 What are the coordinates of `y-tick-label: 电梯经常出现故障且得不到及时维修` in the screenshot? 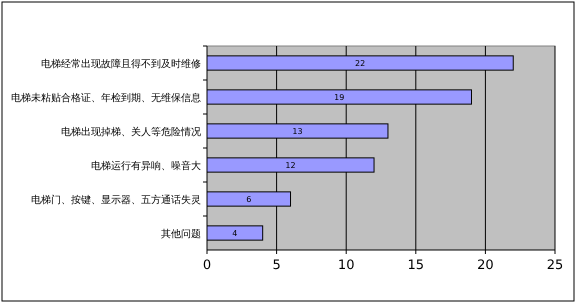 It's located at (121, 64).